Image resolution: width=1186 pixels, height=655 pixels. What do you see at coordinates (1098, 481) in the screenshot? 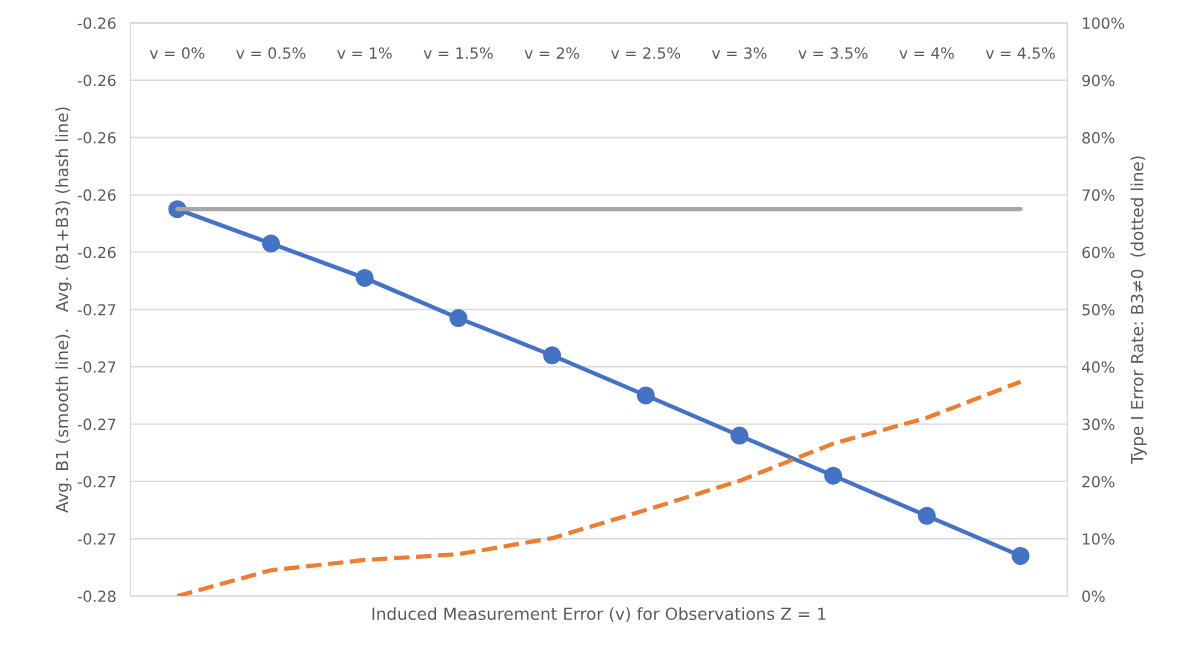
I see `y2-tick-label: 20%` at bounding box center [1098, 481].